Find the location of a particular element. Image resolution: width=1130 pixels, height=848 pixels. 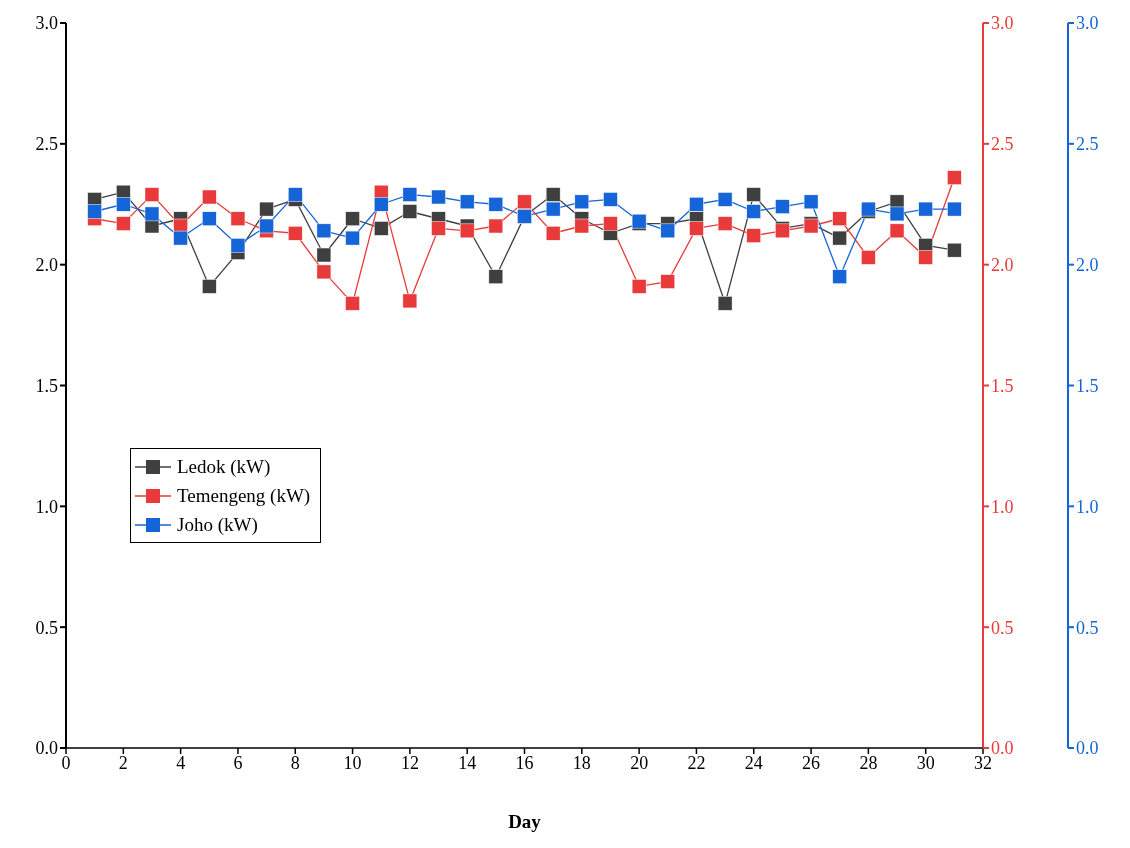

y-tick-label: 2.0 is located at coordinates (46, 265).